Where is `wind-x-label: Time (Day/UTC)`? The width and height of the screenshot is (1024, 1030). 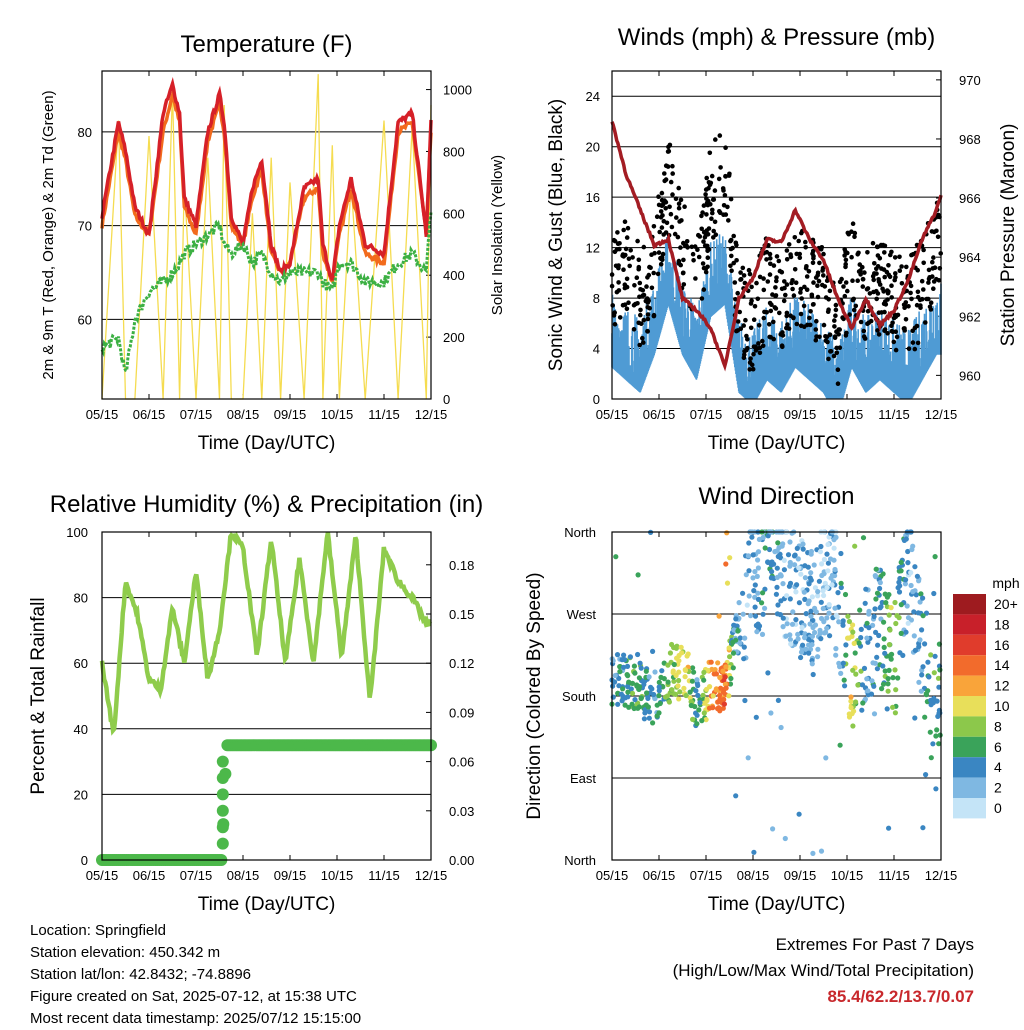
wind-x-label: Time (Day/UTC) is located at coordinates (777, 443).